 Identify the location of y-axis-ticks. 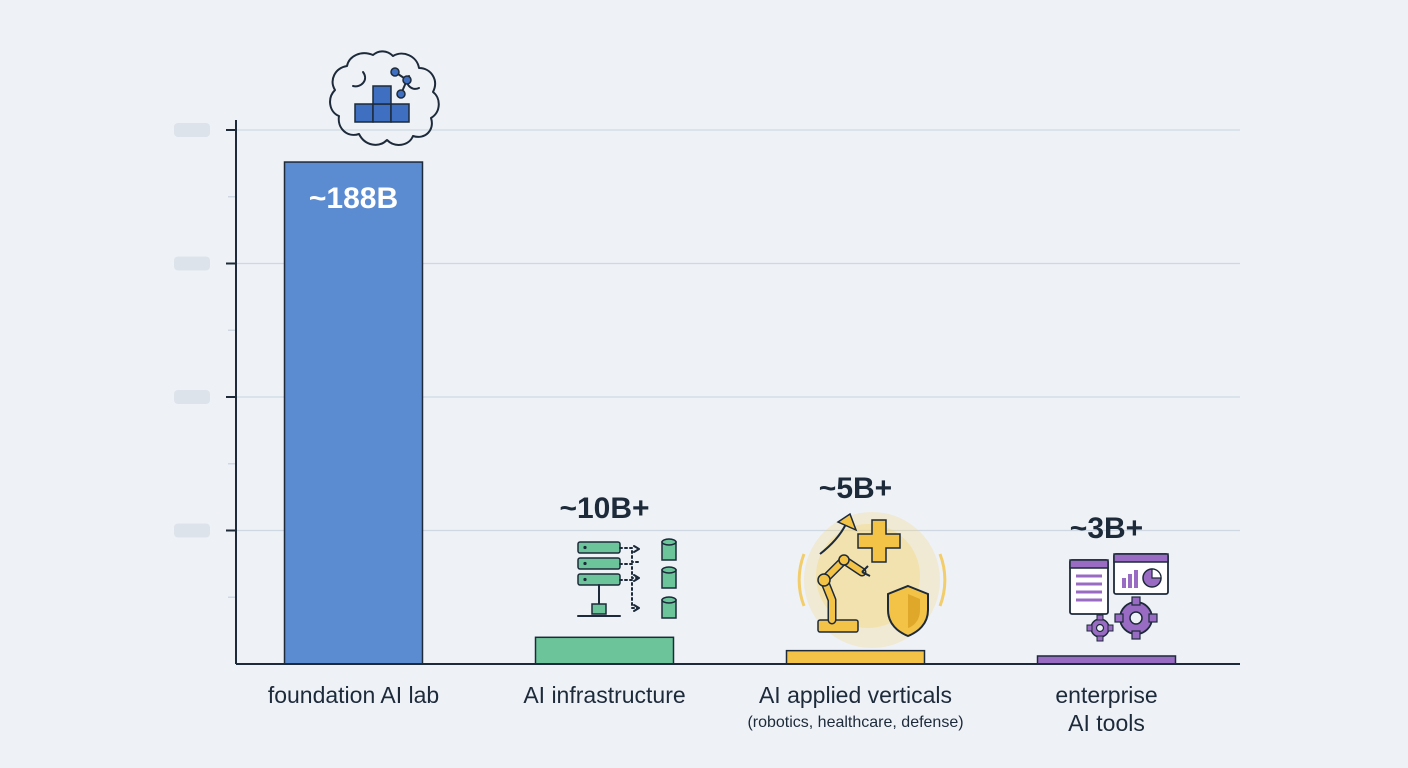
(205, 360).